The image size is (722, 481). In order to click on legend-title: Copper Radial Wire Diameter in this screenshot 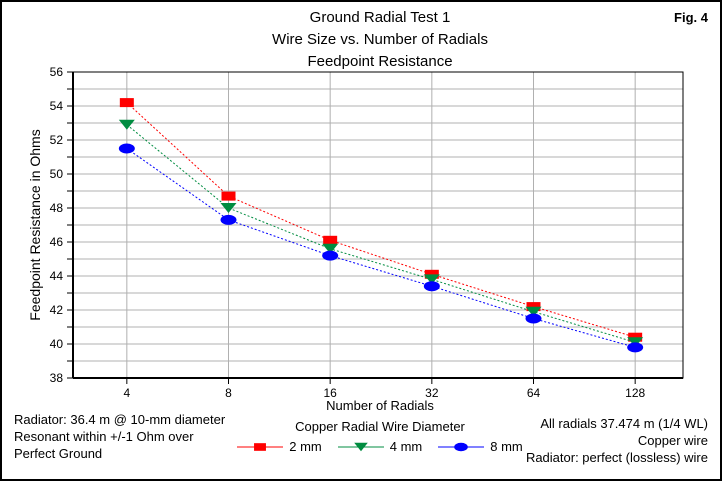, I will do `click(380, 426)`.